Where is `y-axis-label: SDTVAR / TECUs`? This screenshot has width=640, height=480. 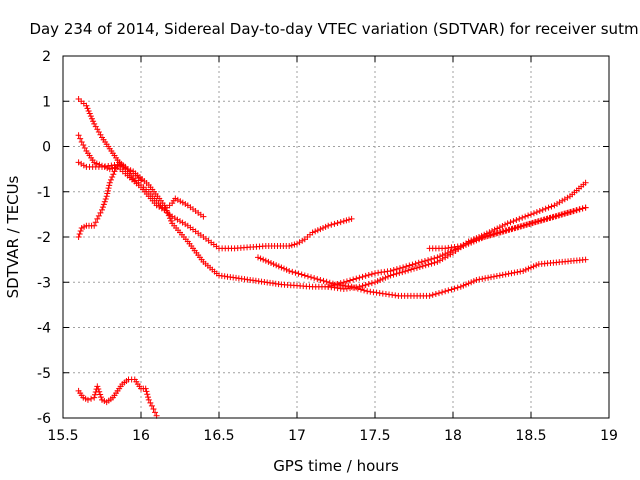
y-axis-label: SDTVAR / TECUs is located at coordinates (13, 236).